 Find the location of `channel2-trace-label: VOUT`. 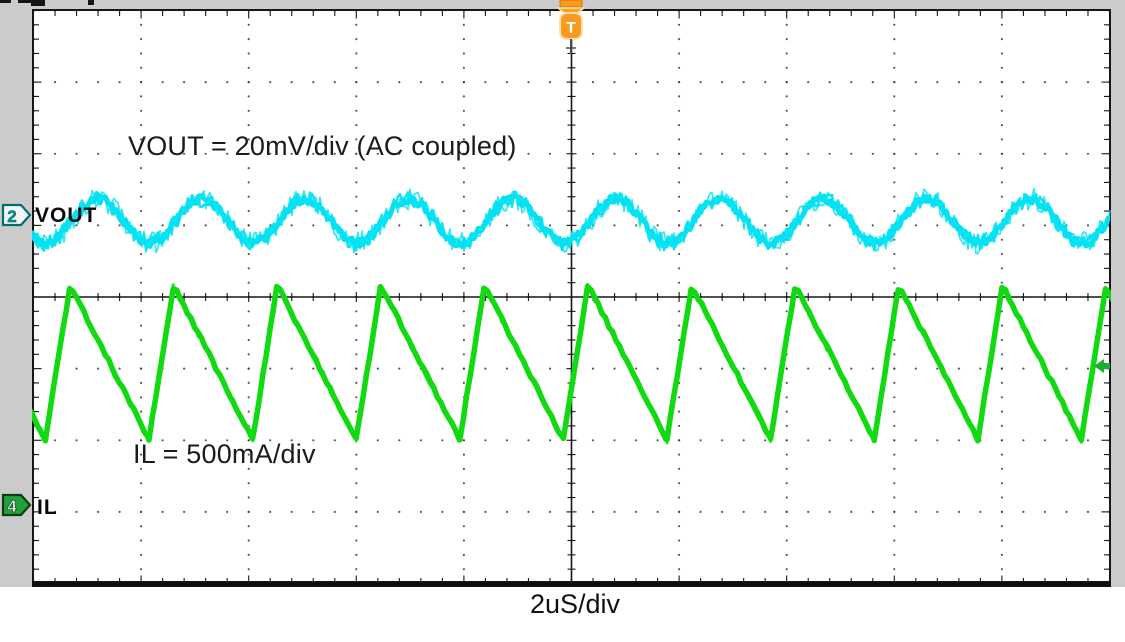

channel2-trace-label: VOUT is located at coordinates (66, 215).